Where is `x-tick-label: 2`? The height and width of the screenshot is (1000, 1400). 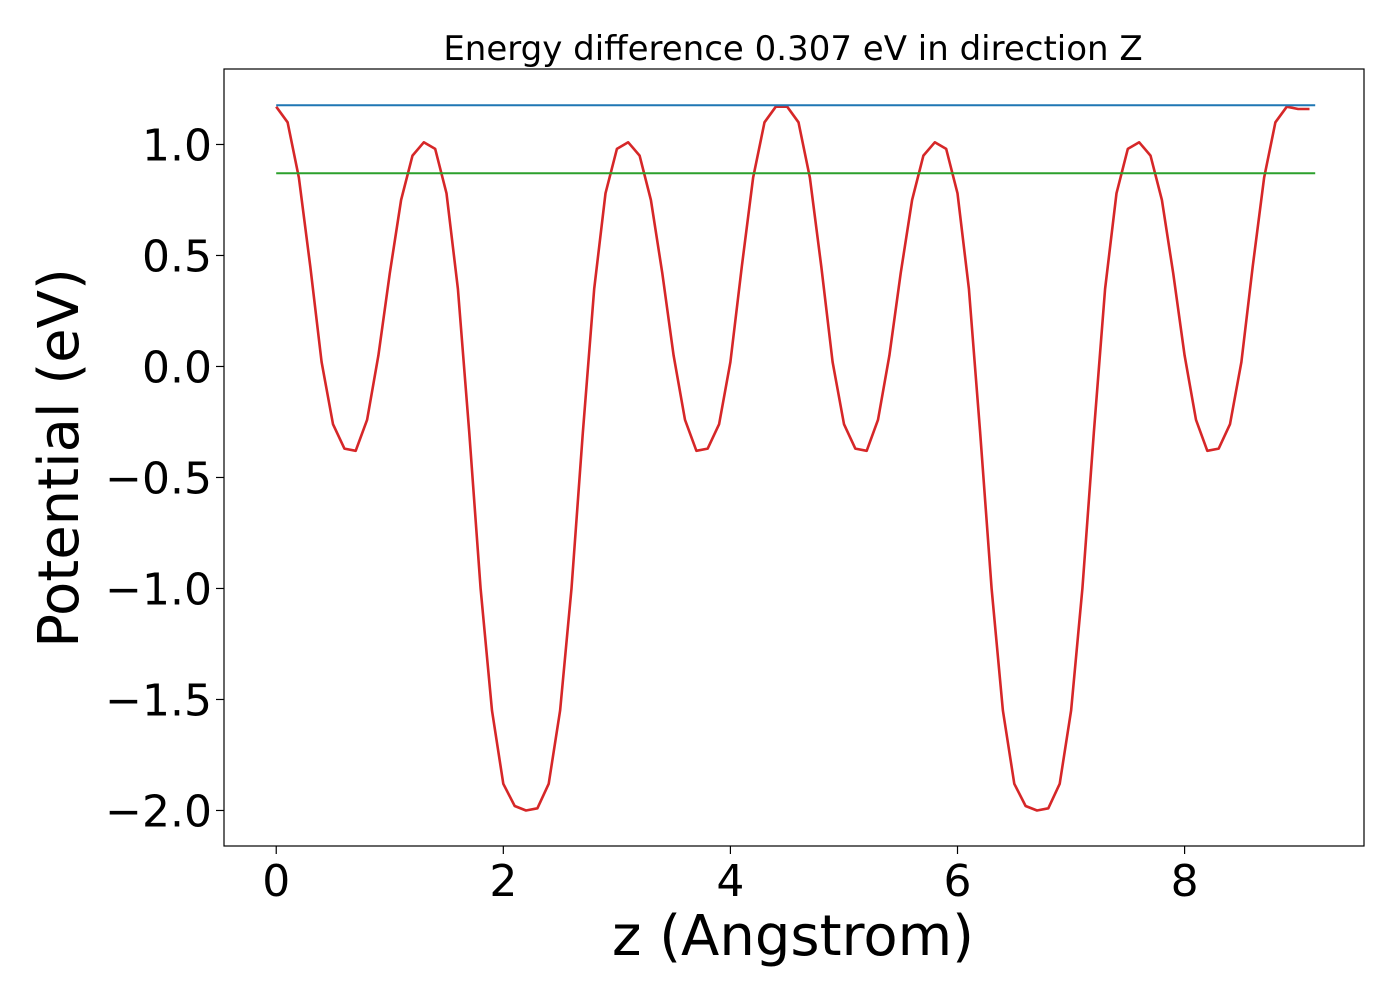 x-tick-label: 2 is located at coordinates (503, 881).